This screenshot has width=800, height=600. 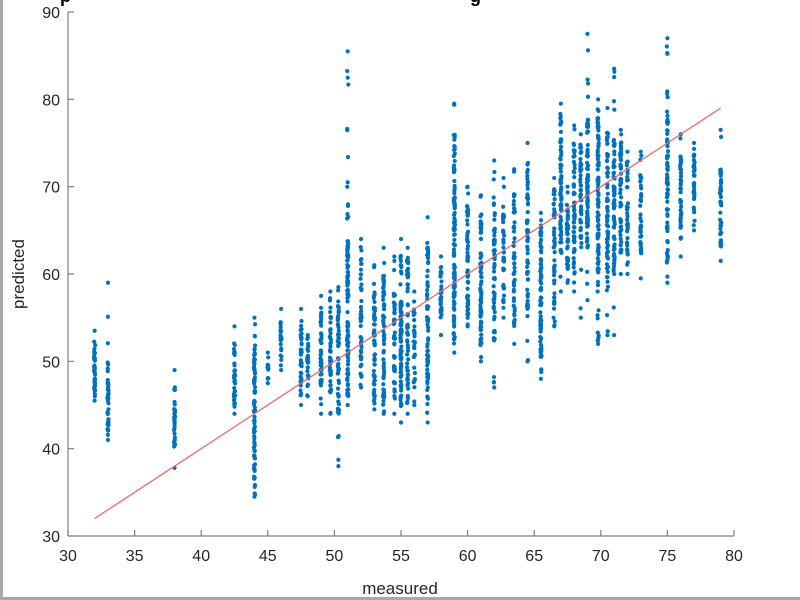 What do you see at coordinates (475, 3) in the screenshot?
I see `chart-title-fragment-right: g` at bounding box center [475, 3].